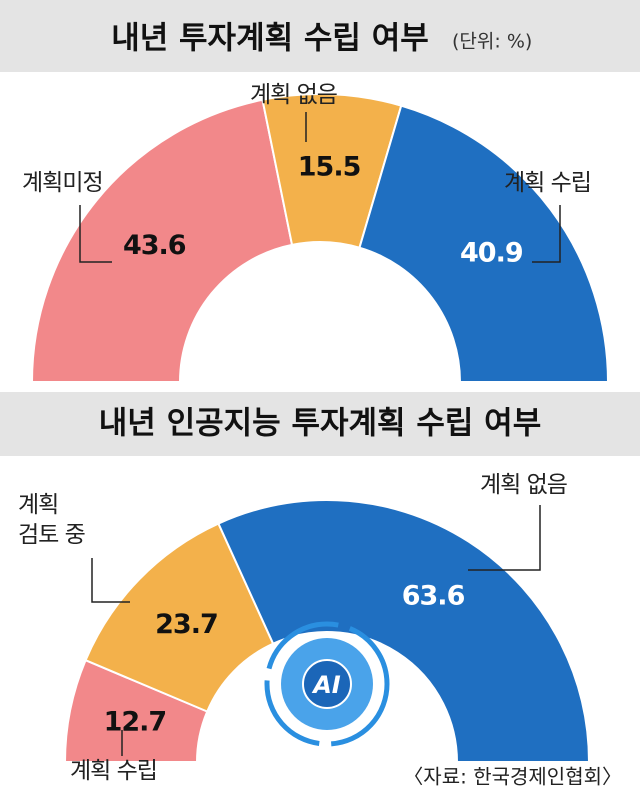 The width and height of the screenshot is (640, 800). Describe the element at coordinates (433, 596) in the screenshot. I see `value-label: 63.6` at that location.